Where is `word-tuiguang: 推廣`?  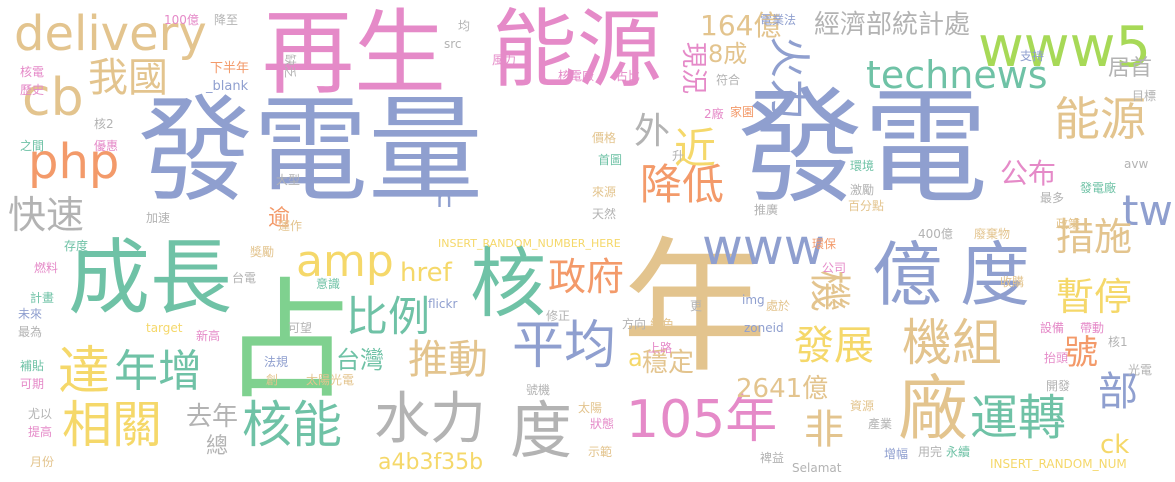
word-tuiguang: 推廣 is located at coordinates (766, 210).